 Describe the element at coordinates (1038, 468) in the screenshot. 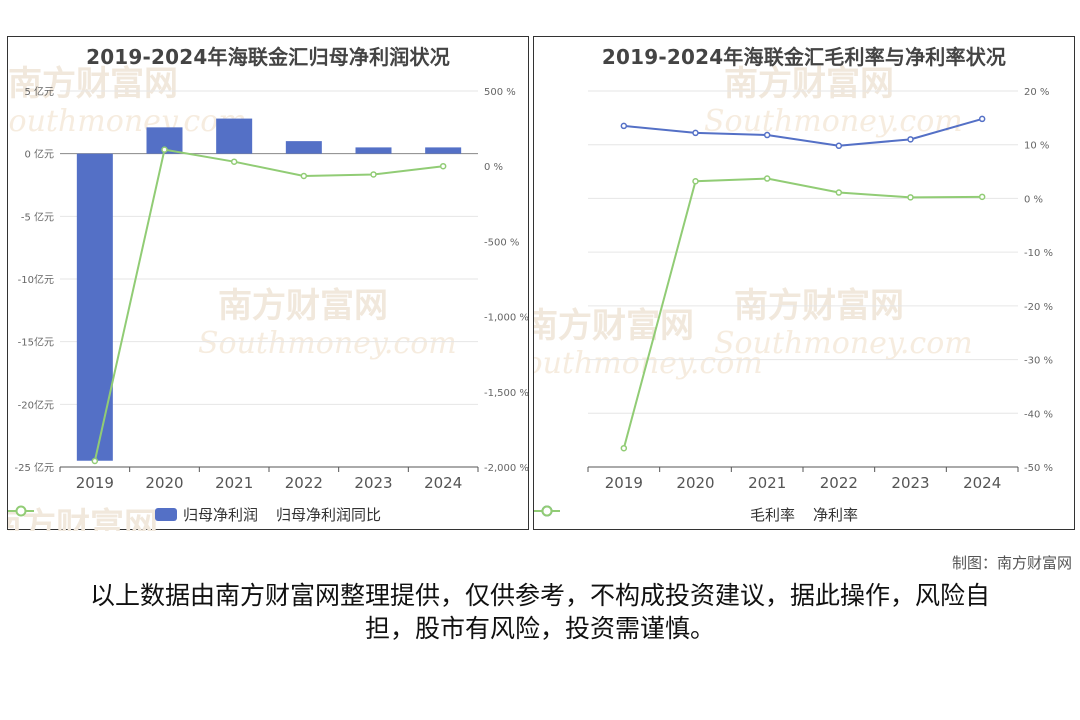

I see `y-right-tick-label: -50 %` at that location.